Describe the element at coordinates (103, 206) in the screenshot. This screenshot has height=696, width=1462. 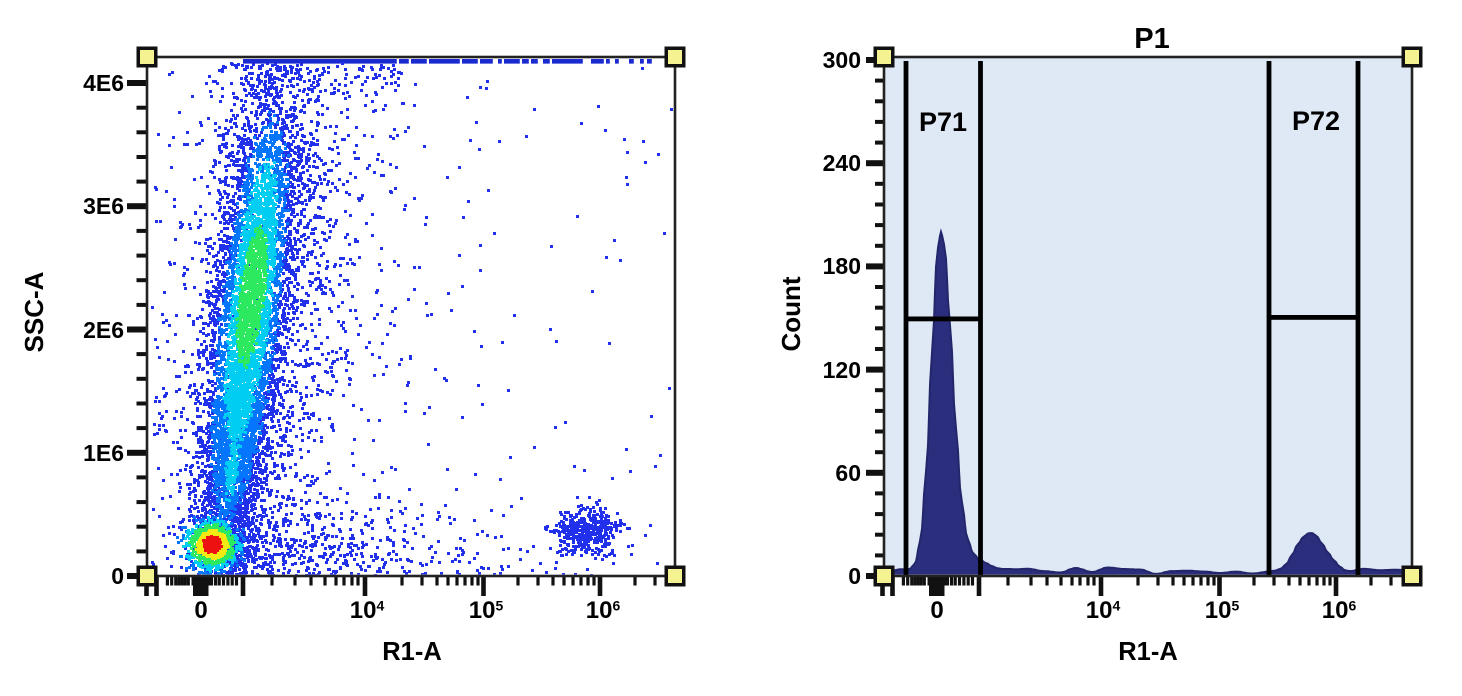
I see `svg-text: 3E6` at that location.